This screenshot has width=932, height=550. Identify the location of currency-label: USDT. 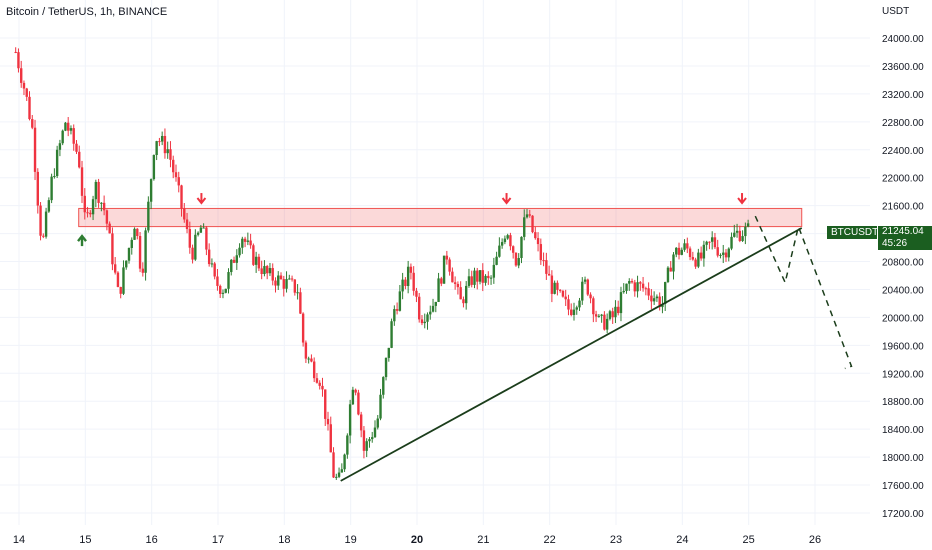
(896, 11).